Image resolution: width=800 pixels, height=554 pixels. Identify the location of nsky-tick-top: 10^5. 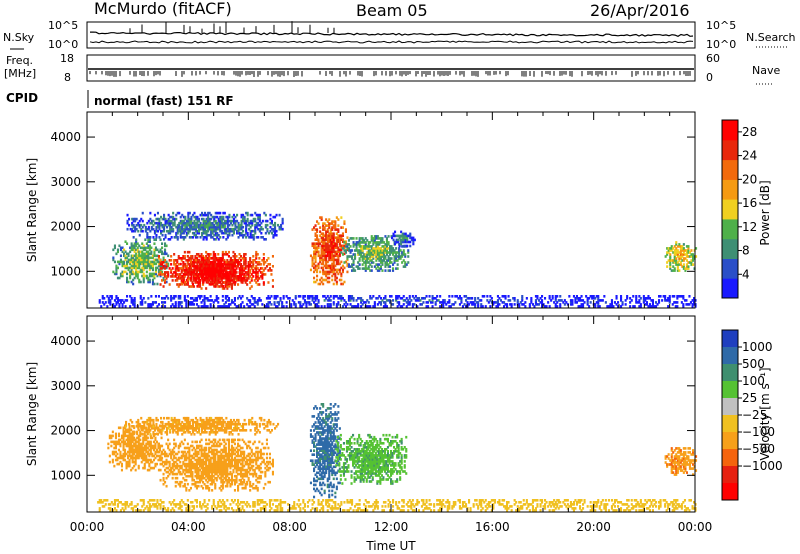
(63, 25).